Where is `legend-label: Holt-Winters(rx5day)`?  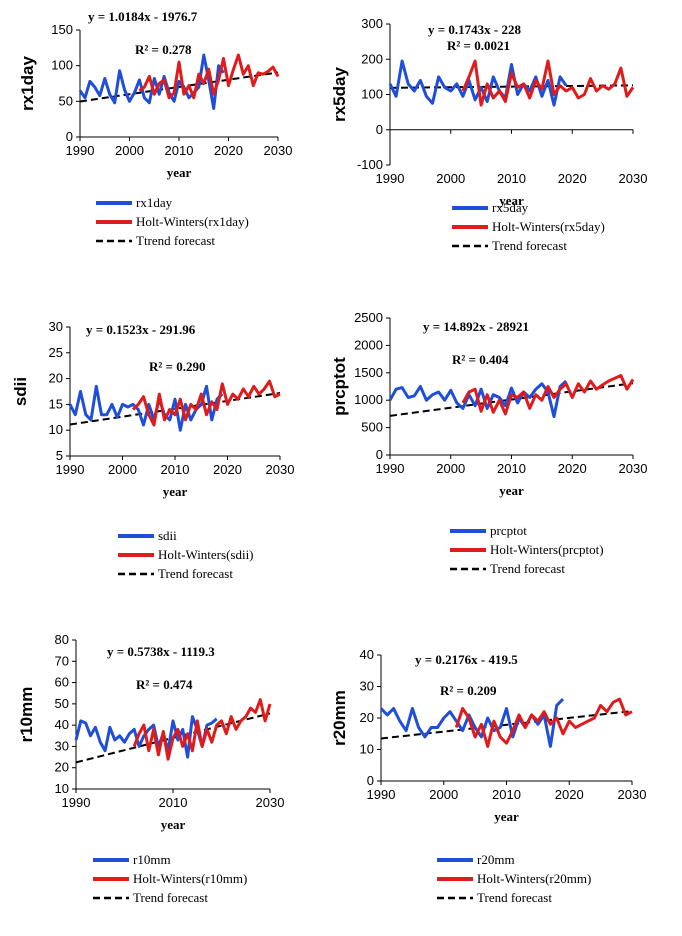
legend-label: Holt-Winters(rx5day) is located at coordinates (548, 226).